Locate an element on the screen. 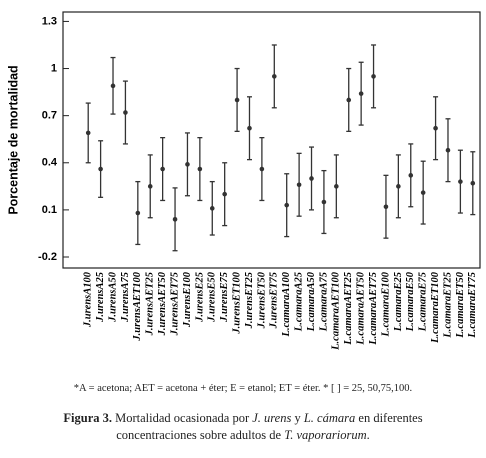 This screenshot has width=486, height=458. x-tick-label: J.urensET75 is located at coordinates (274, 300).